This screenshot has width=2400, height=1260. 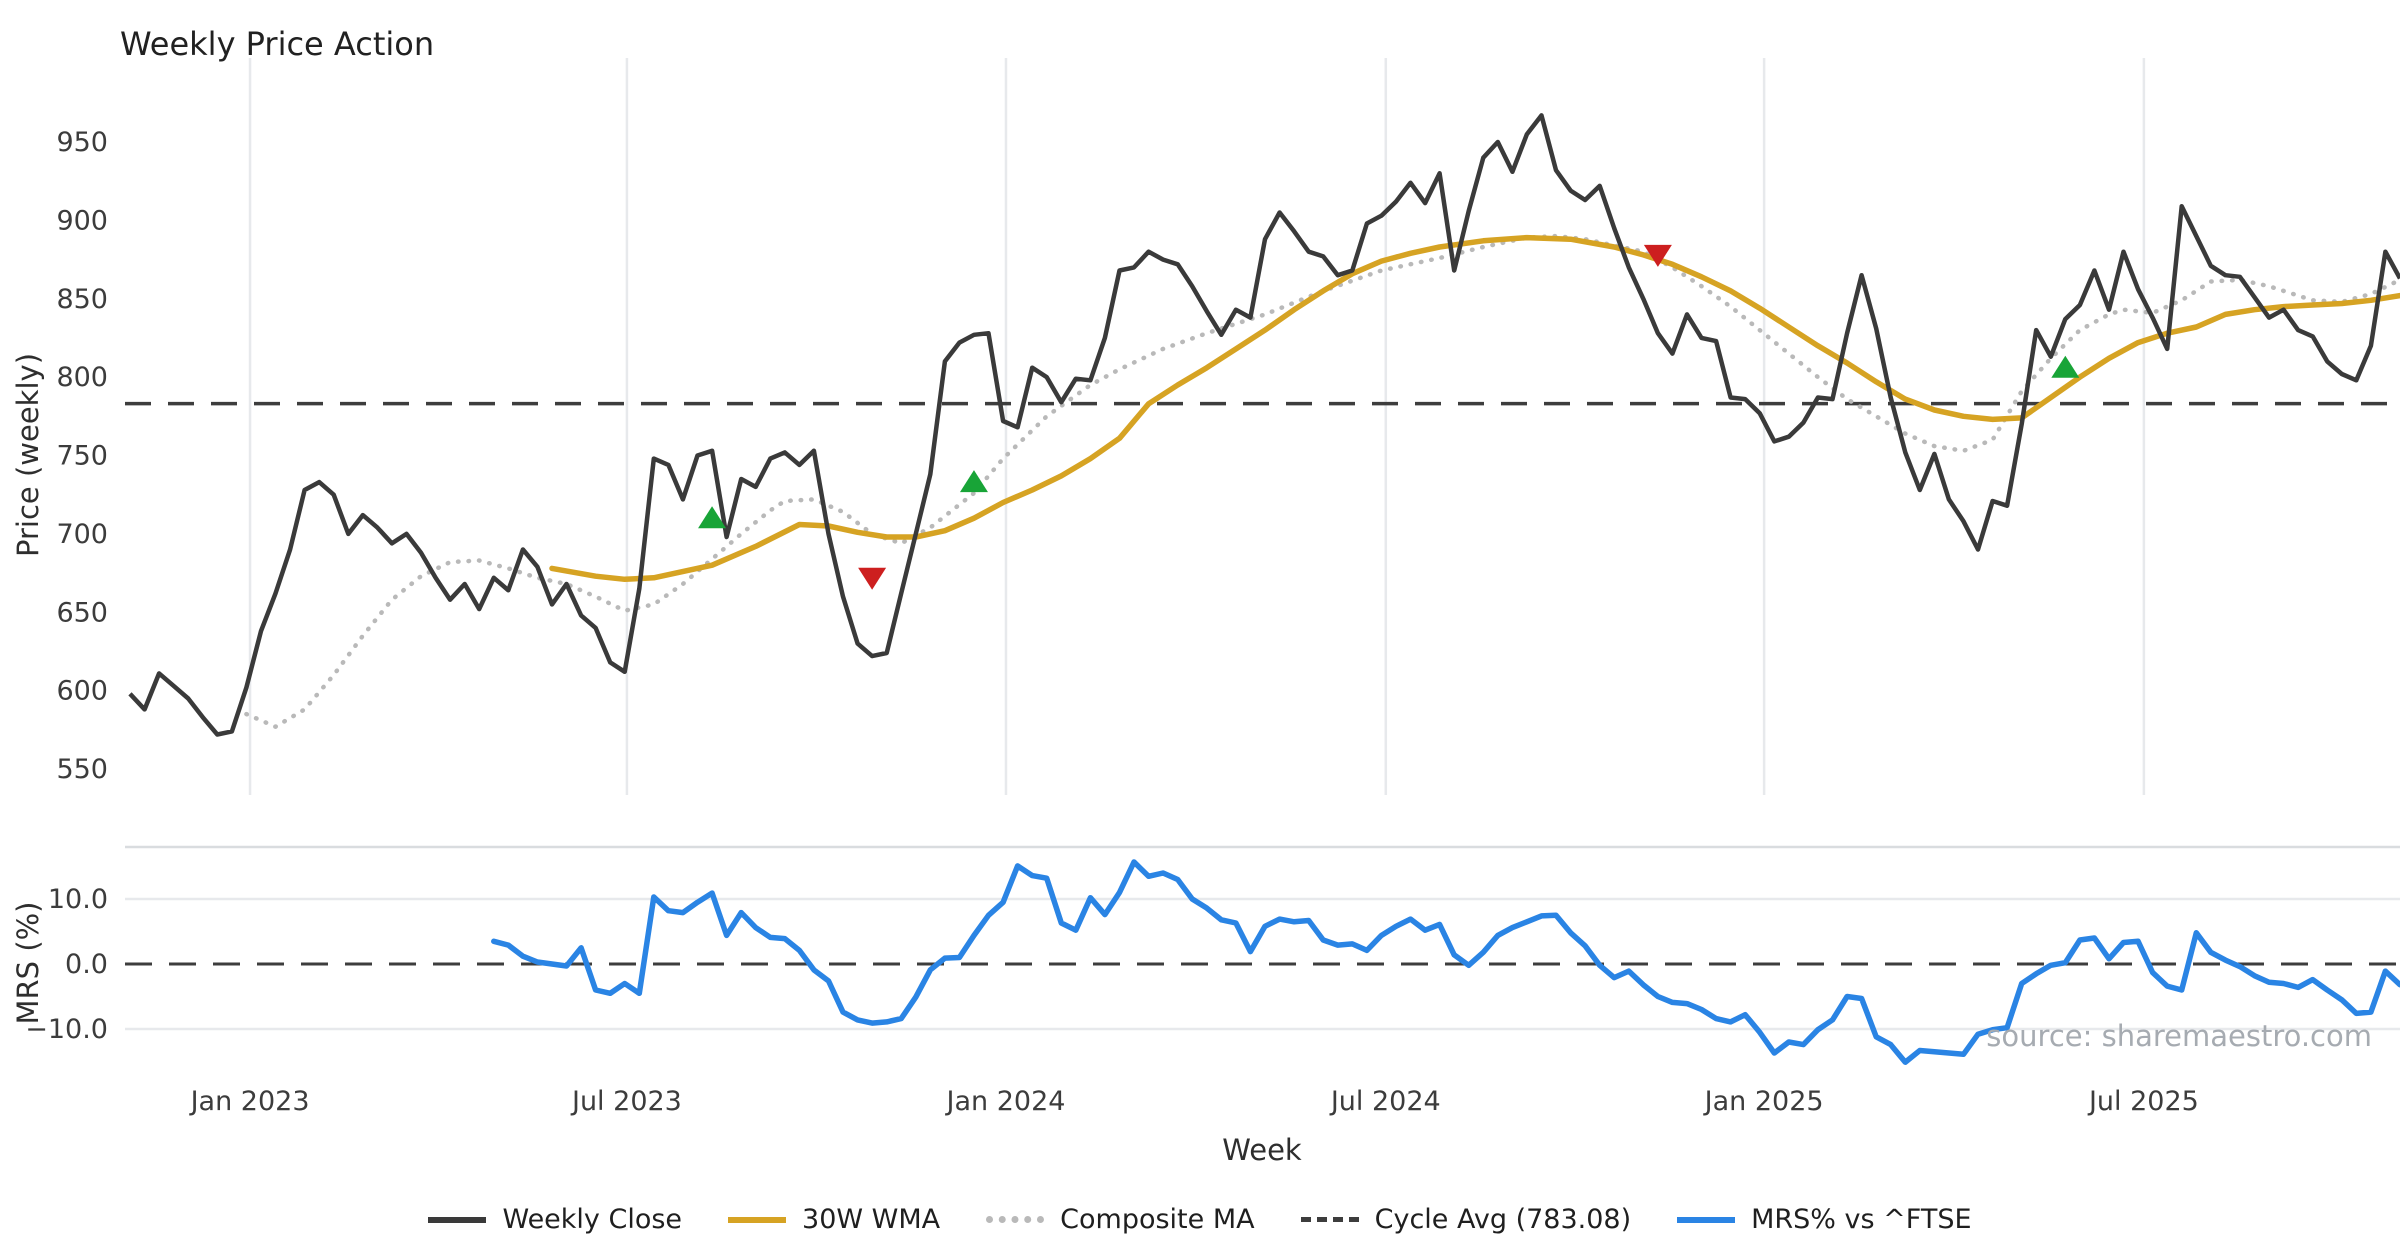 I want to click on main-y-axis-label: Price (weekly), so click(x=28, y=455).